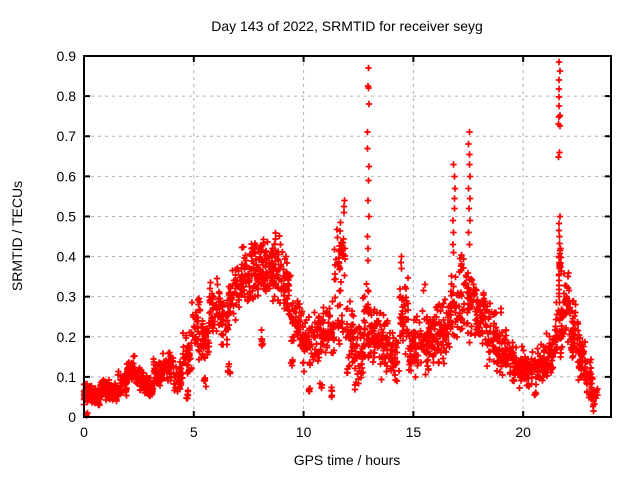 This screenshot has height=480, width=640. Describe the element at coordinates (67, 176) in the screenshot. I see `y-tick-label: 0.6` at that location.